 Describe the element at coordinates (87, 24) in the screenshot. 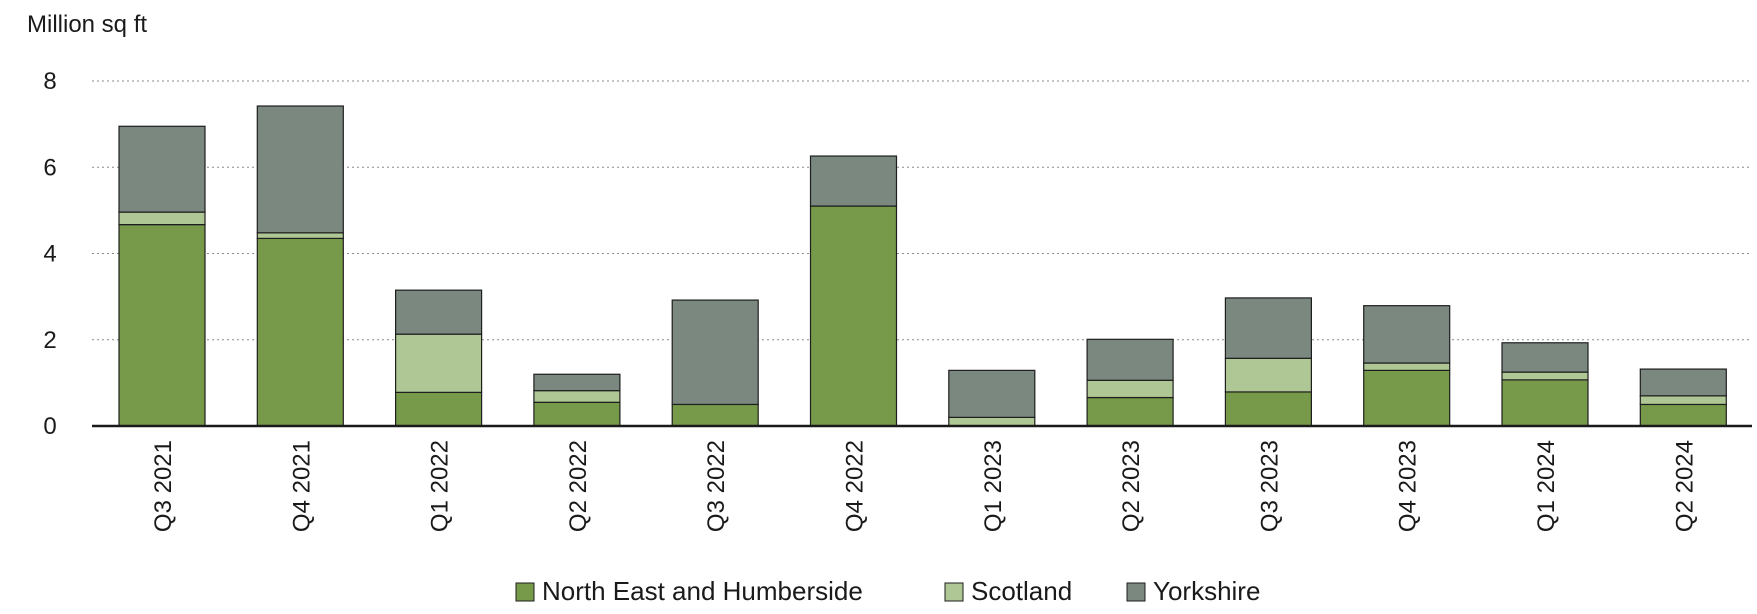

I see `y-axis-label: Million sq ft` at that location.